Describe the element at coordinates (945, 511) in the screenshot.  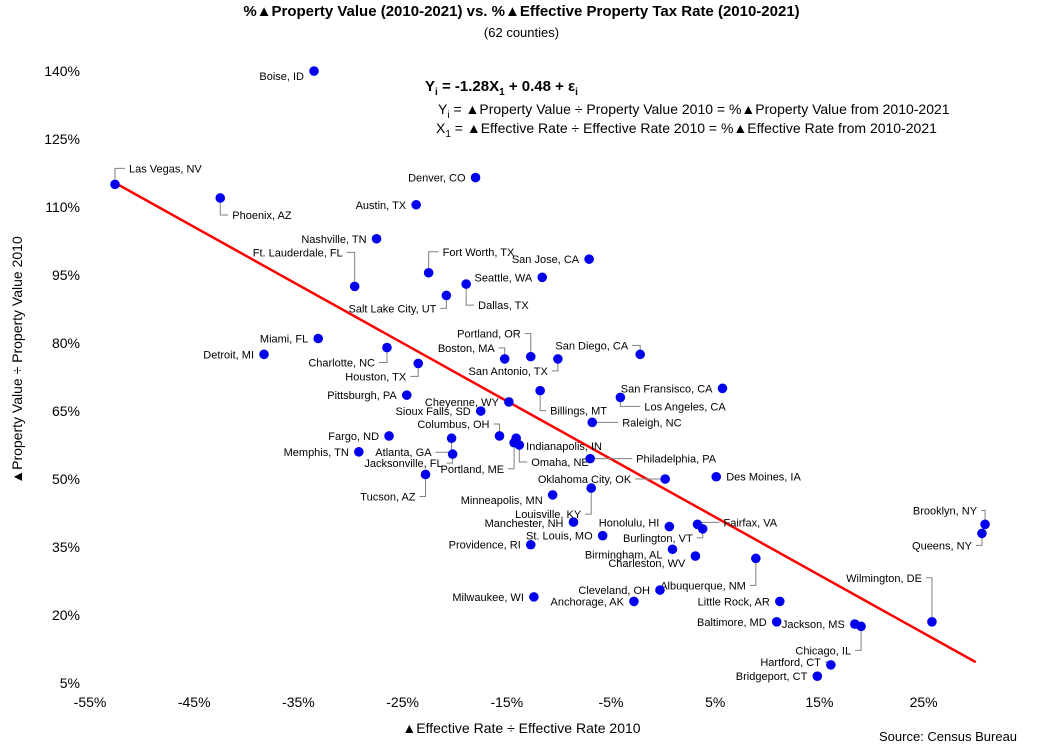
I see `point-label: Brooklyn, NY` at that location.